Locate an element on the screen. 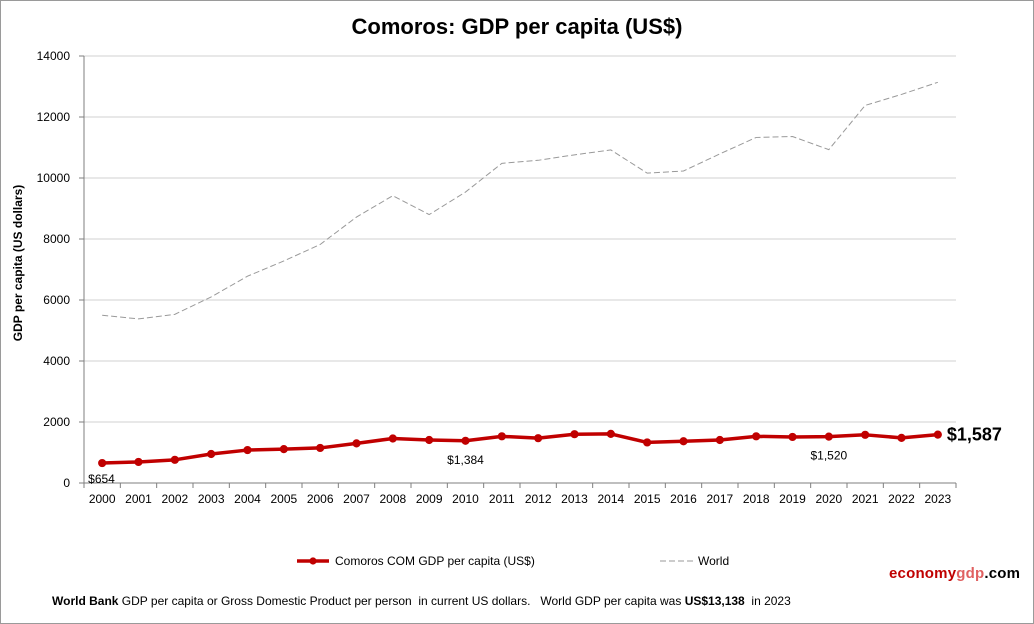 Image resolution: width=1034 pixels, height=624 pixels. annotations: $654 $1,384 $1,520 $1,587 is located at coordinates (545, 455).